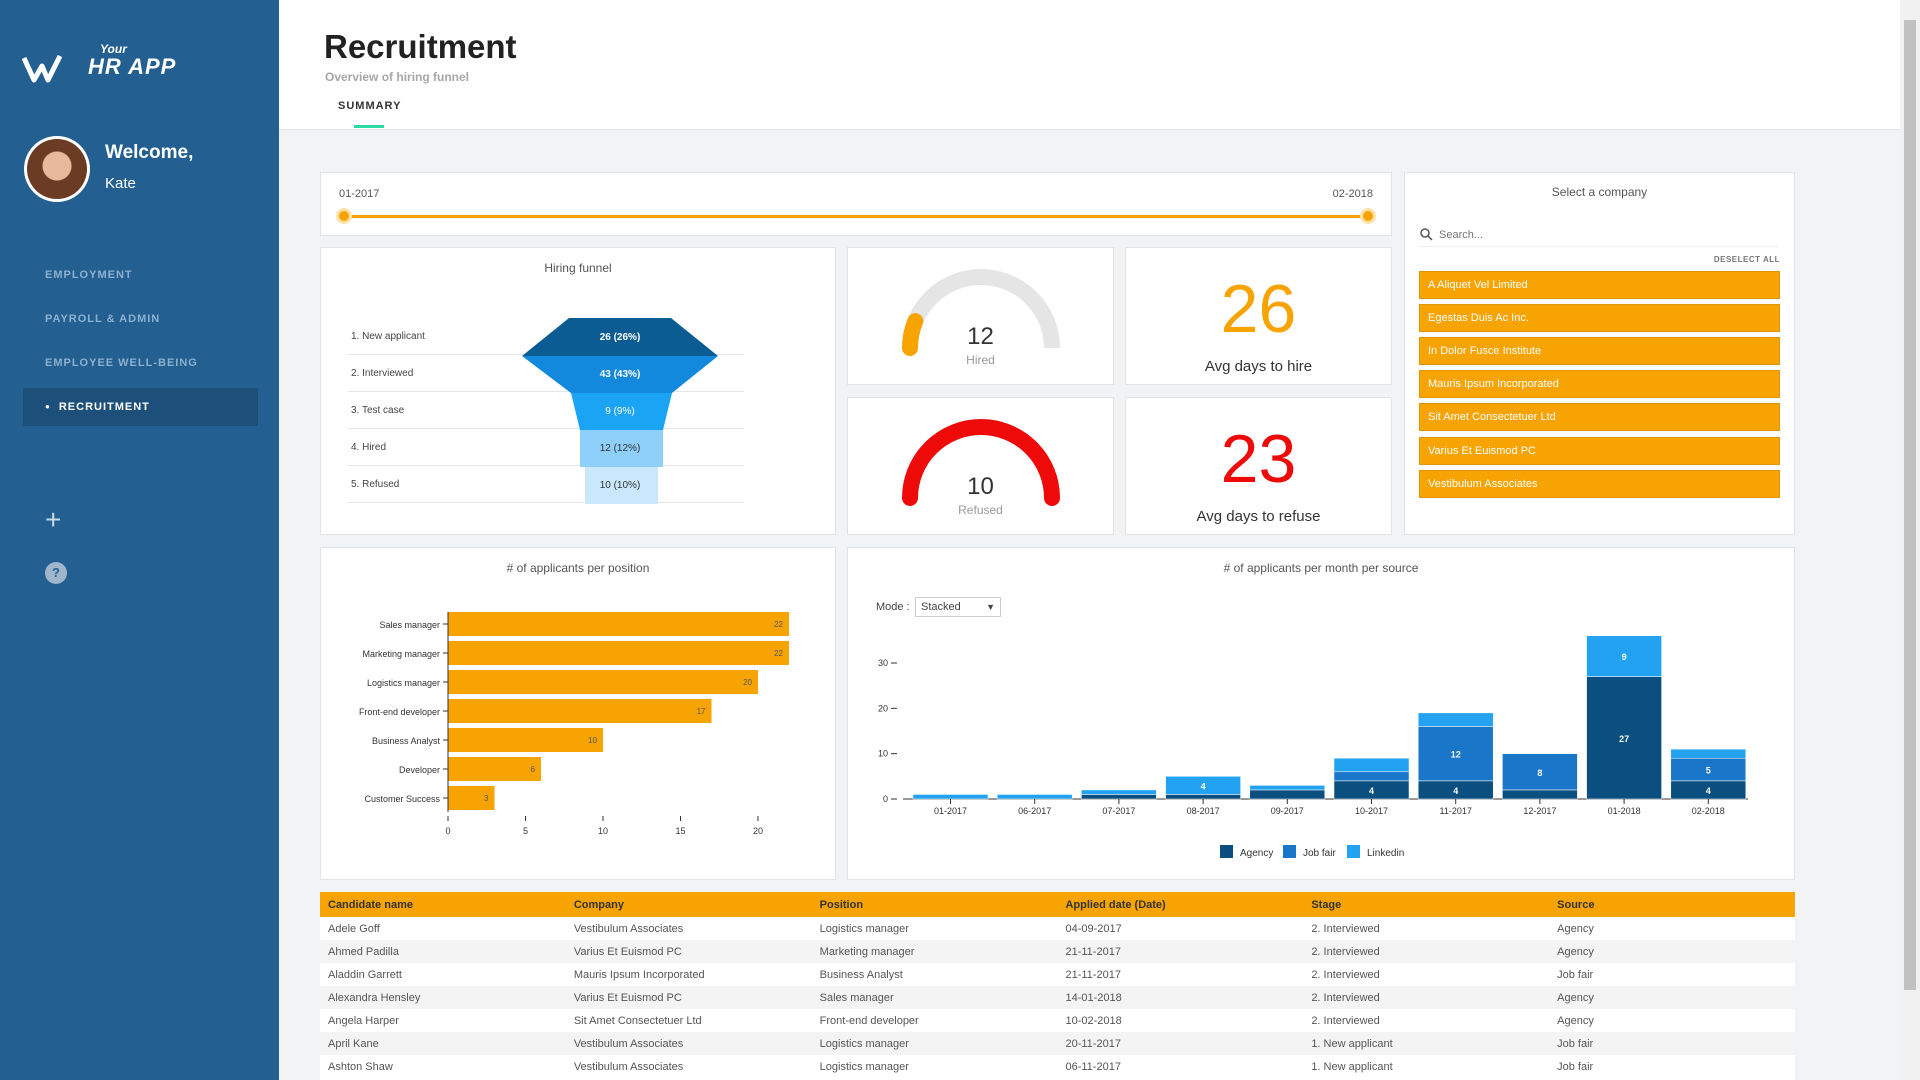 This screenshot has width=1920, height=1080. Describe the element at coordinates (1599, 318) in the screenshot. I see `company-option: Egestas Duis Ac Inc.` at that location.